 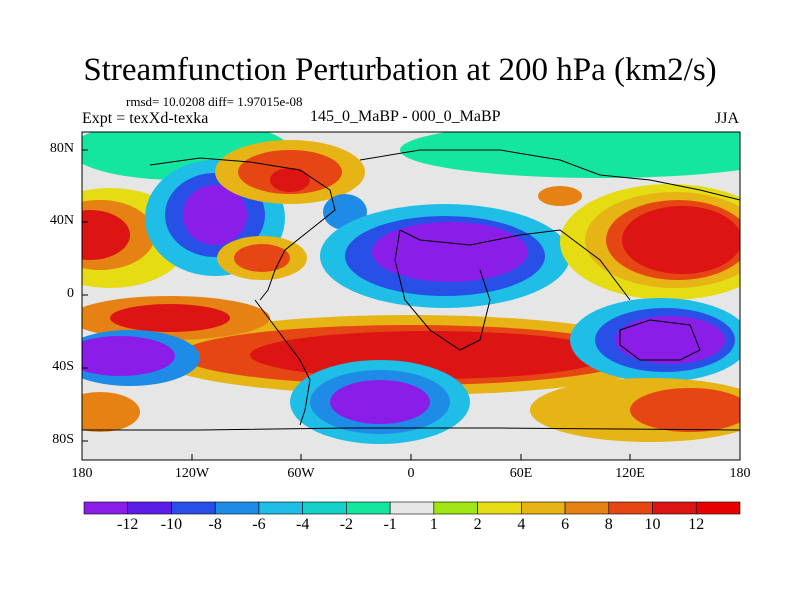 What do you see at coordinates (214, 101) in the screenshot?
I see `stats-text: rmsd= 10.0208 diff= 1.97015e-08` at bounding box center [214, 101].